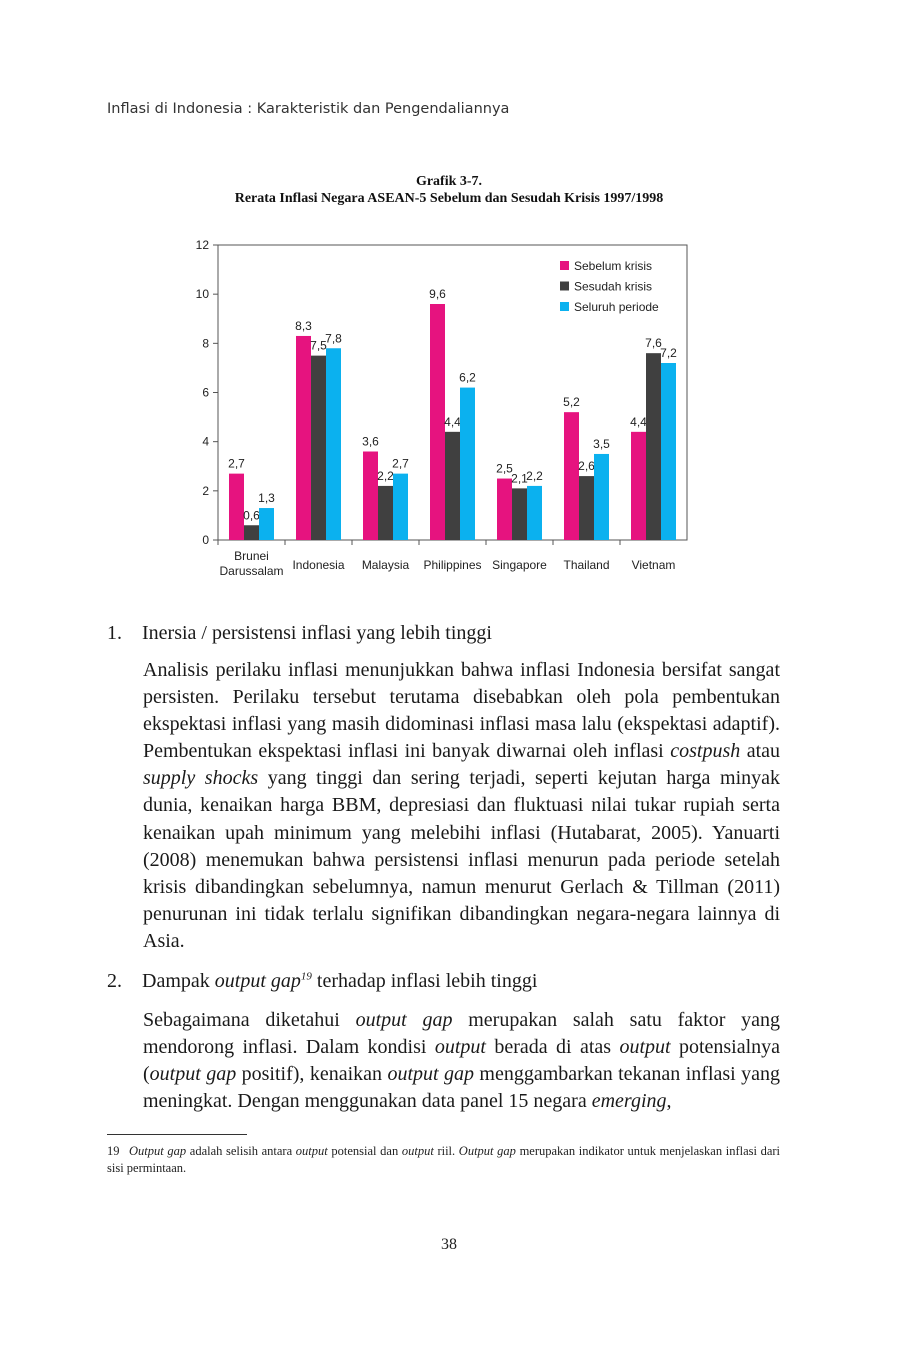  I want to click on data-label: 5,2, so click(571, 402).